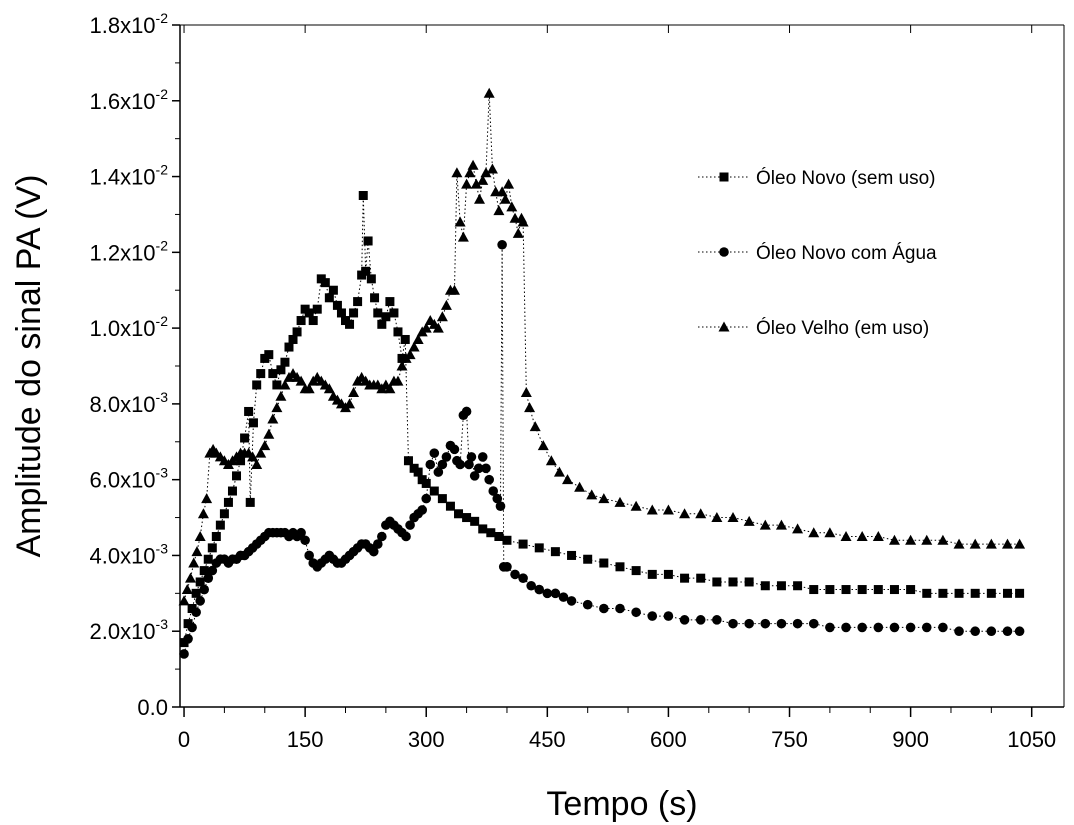  I want to click on x-tick-label: 300, so click(426, 739).